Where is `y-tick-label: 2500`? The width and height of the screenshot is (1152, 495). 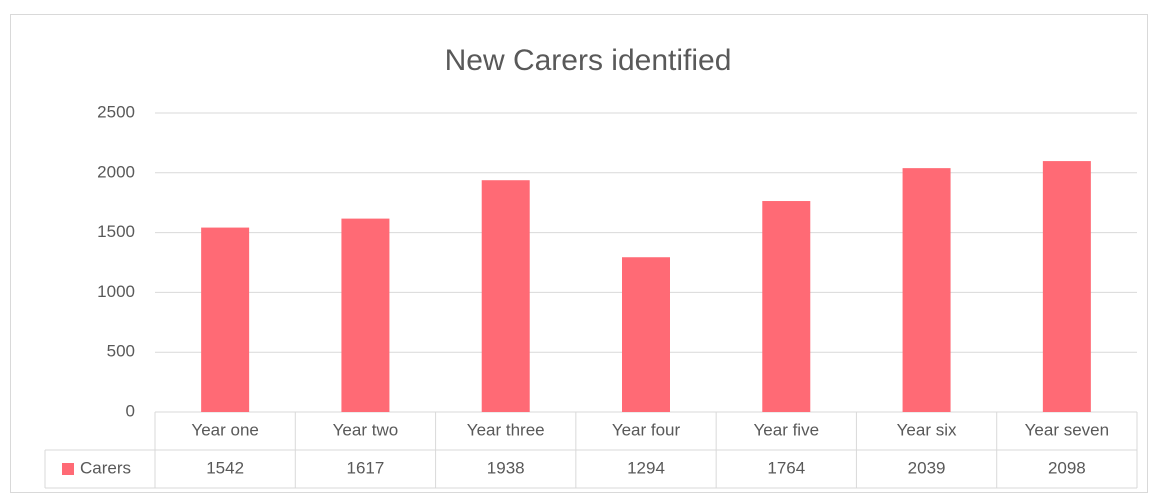 y-tick-label: 2500 is located at coordinates (116, 111).